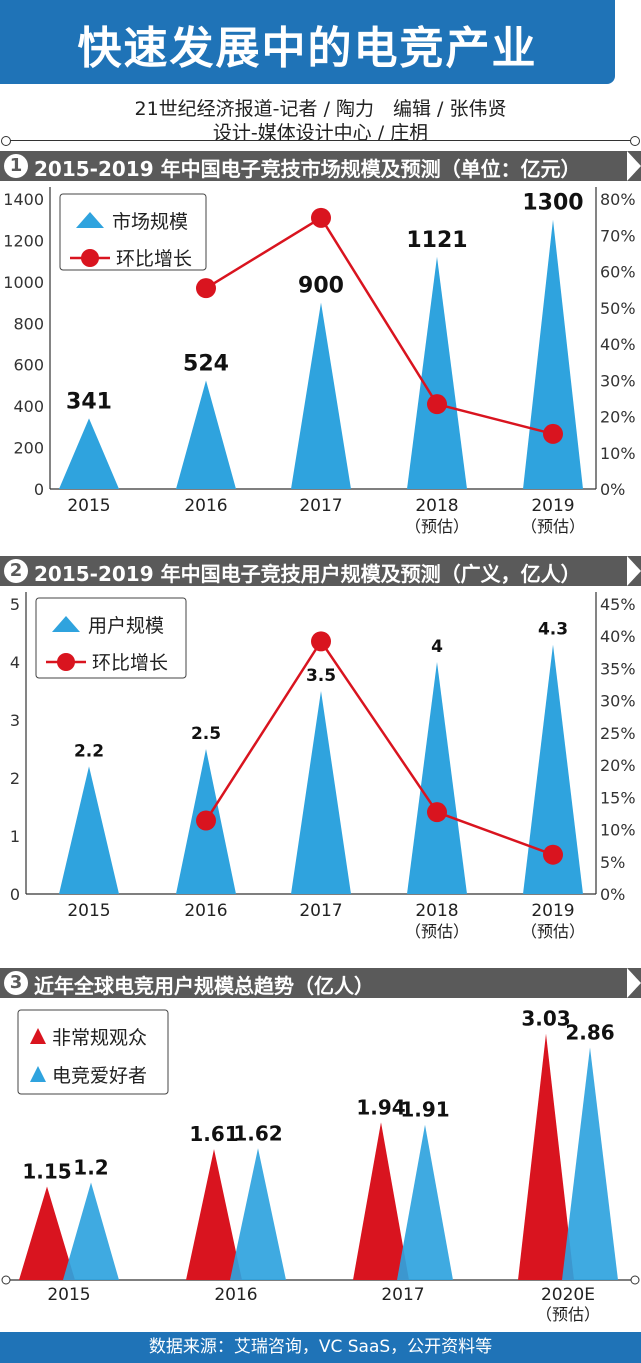  Describe the element at coordinates (437, 647) in the screenshot. I see `value-label-2018: 4` at that location.